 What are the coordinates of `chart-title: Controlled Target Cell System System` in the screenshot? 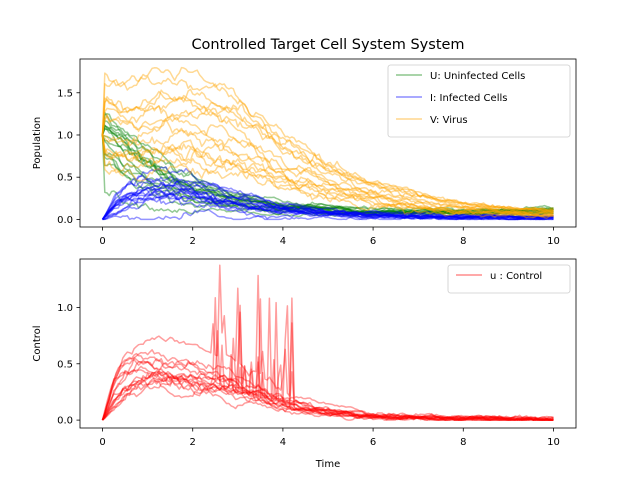 It's located at (327, 45).